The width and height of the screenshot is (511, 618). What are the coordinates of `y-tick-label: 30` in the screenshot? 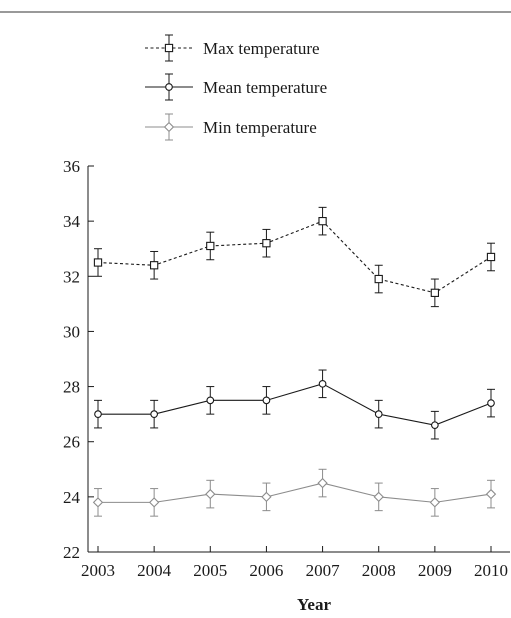 It's located at (71, 331).